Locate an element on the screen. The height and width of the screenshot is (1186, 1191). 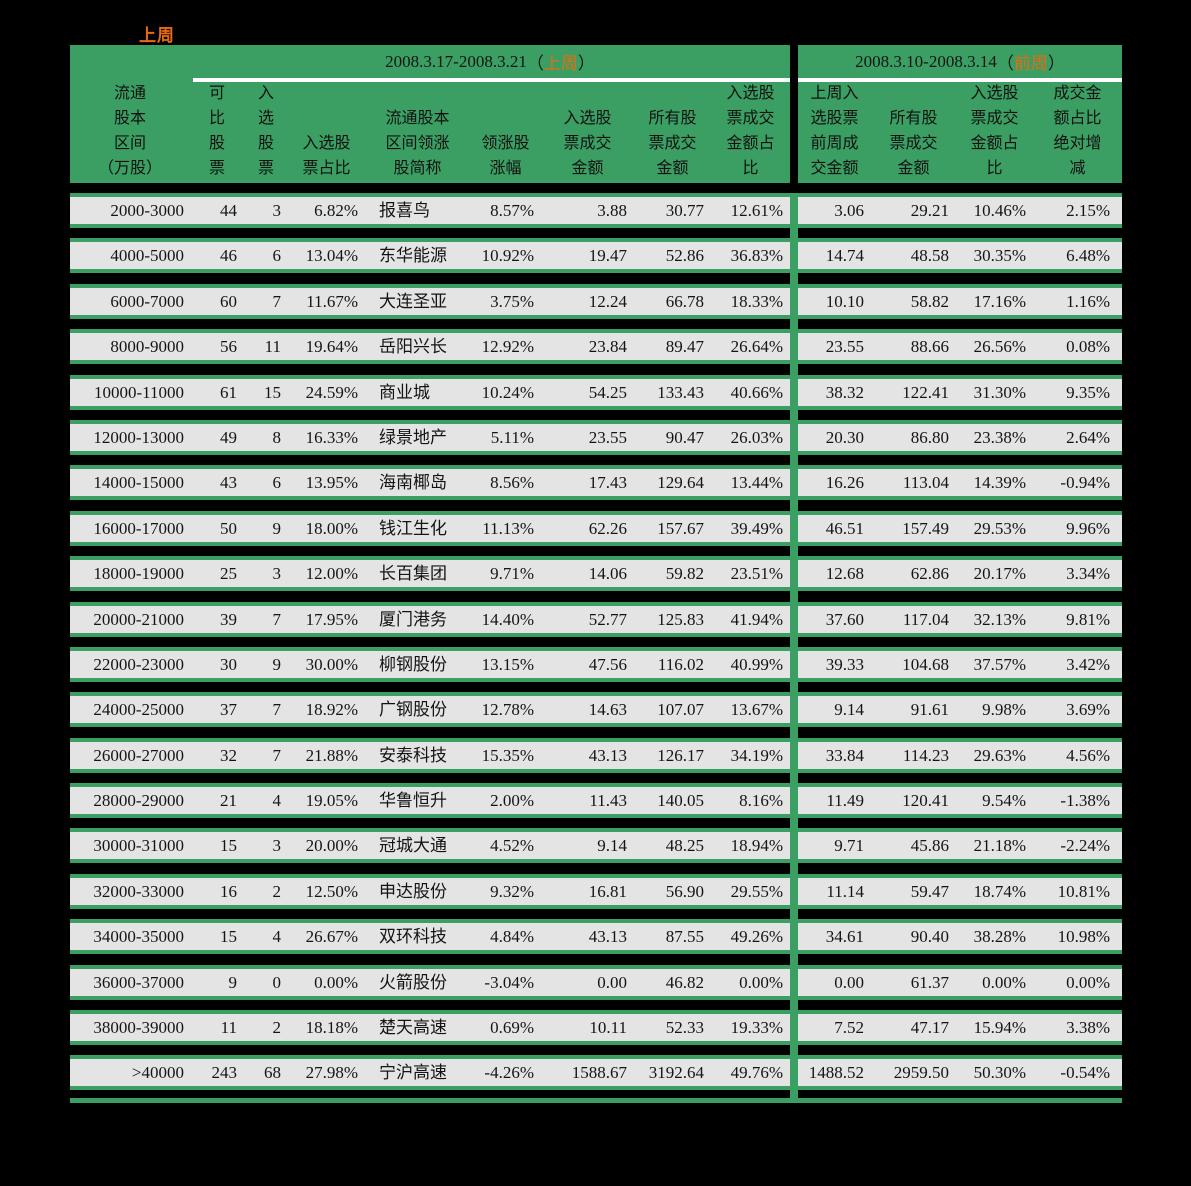
cell: 0.08% is located at coordinates (1077, 347).